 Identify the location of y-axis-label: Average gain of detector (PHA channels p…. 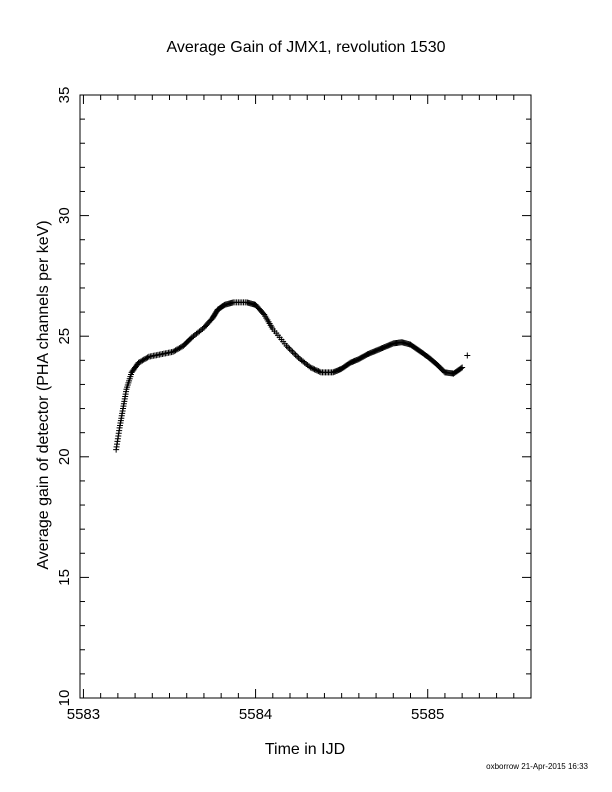
(43, 394).